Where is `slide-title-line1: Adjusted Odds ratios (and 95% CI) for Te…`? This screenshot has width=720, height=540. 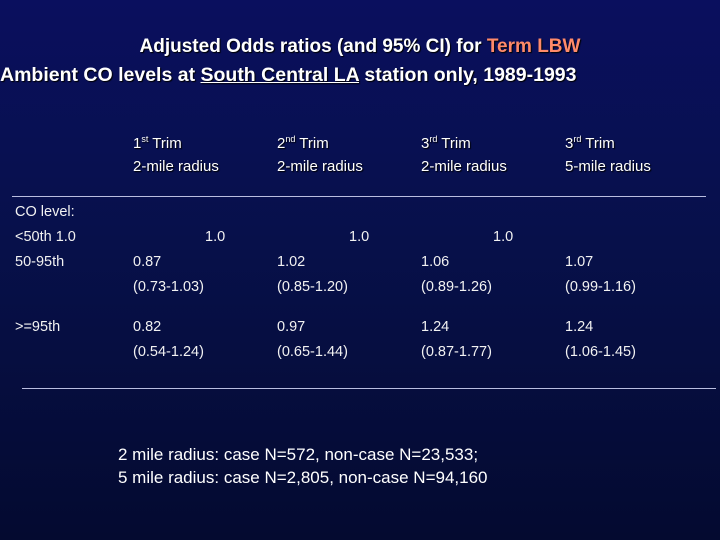
slide-title-line1: Adjusted Odds ratios (and 95% CI) for Te… is located at coordinates (360, 47).